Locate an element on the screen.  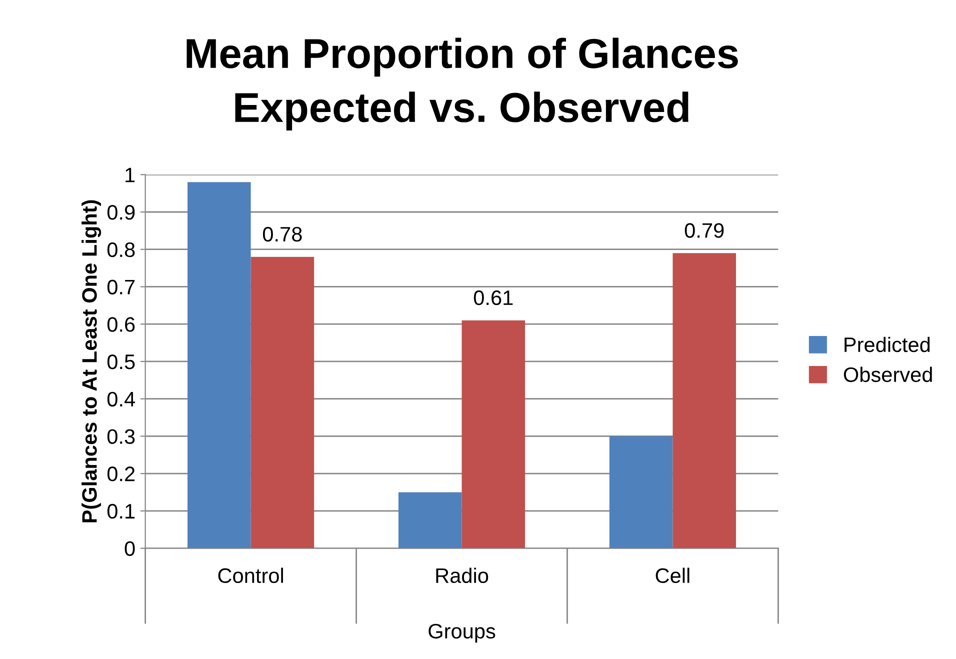
y-tick-label: 0.1 is located at coordinates (121, 511).